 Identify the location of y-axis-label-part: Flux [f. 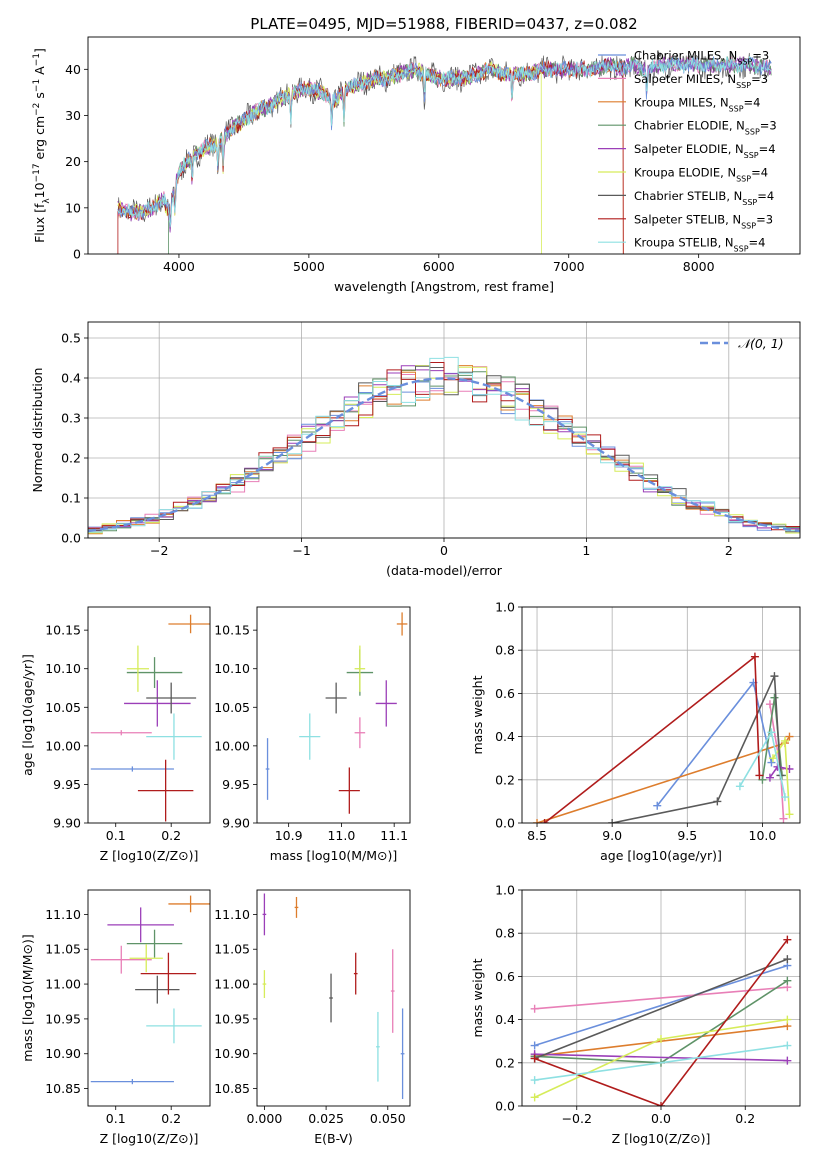
(39, 223).